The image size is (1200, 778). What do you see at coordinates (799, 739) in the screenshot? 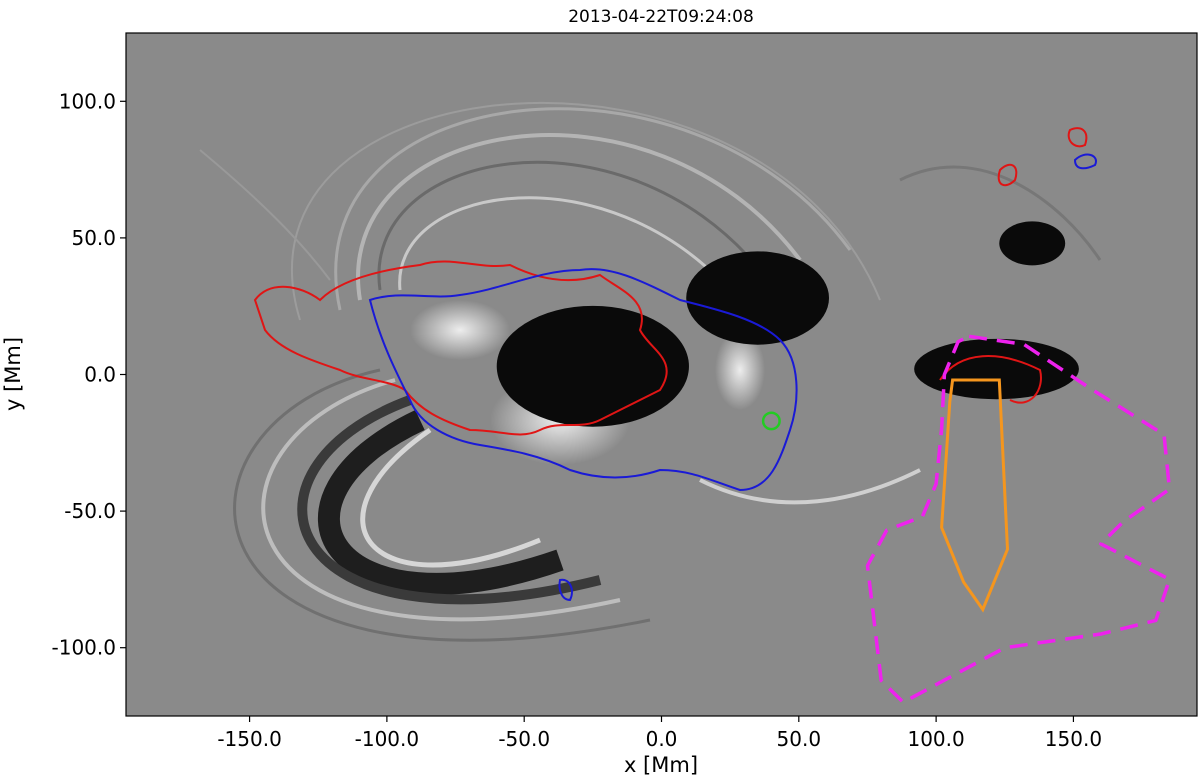
I see `x-tick-label: 50.0` at bounding box center [799, 739].